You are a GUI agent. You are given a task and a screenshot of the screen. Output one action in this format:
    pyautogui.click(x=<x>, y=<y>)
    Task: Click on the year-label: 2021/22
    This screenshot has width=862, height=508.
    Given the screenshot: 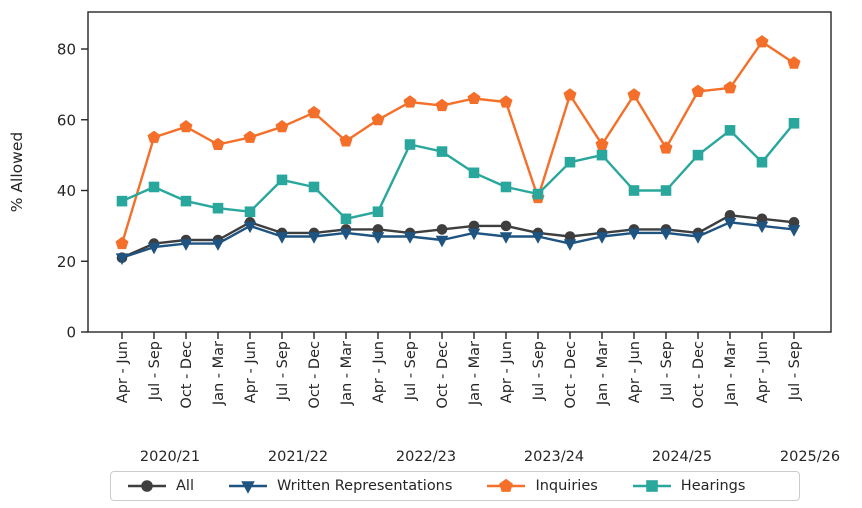 What is the action you would take?
    pyautogui.click(x=298, y=457)
    